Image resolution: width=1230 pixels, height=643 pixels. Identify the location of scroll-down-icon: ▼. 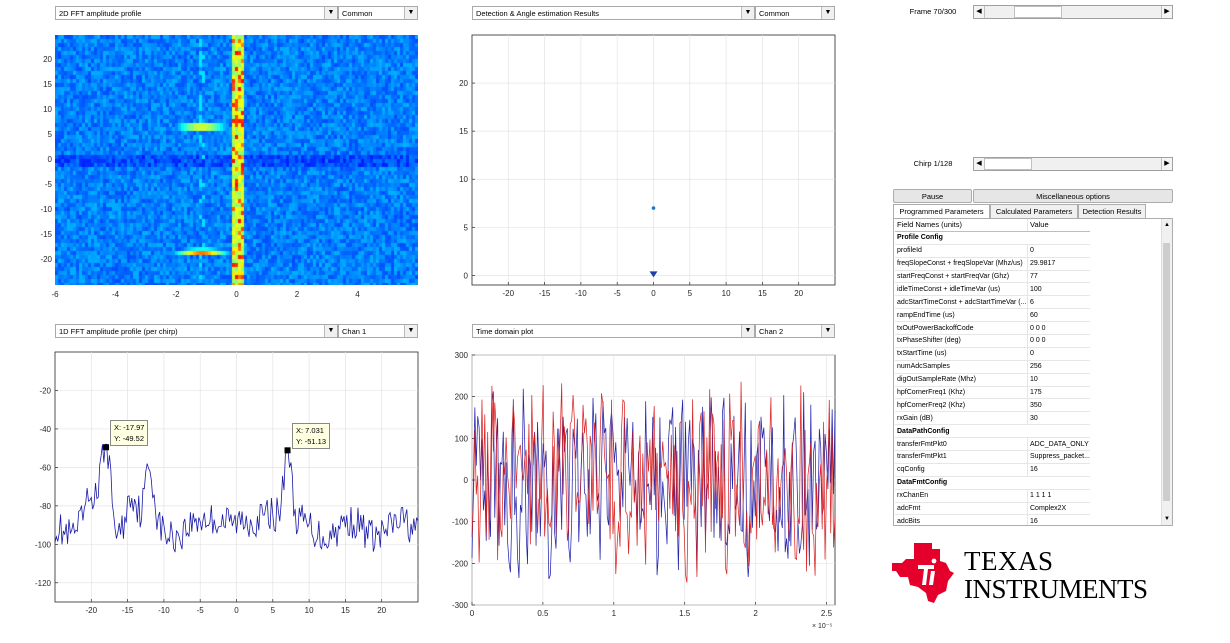
(1167, 519).